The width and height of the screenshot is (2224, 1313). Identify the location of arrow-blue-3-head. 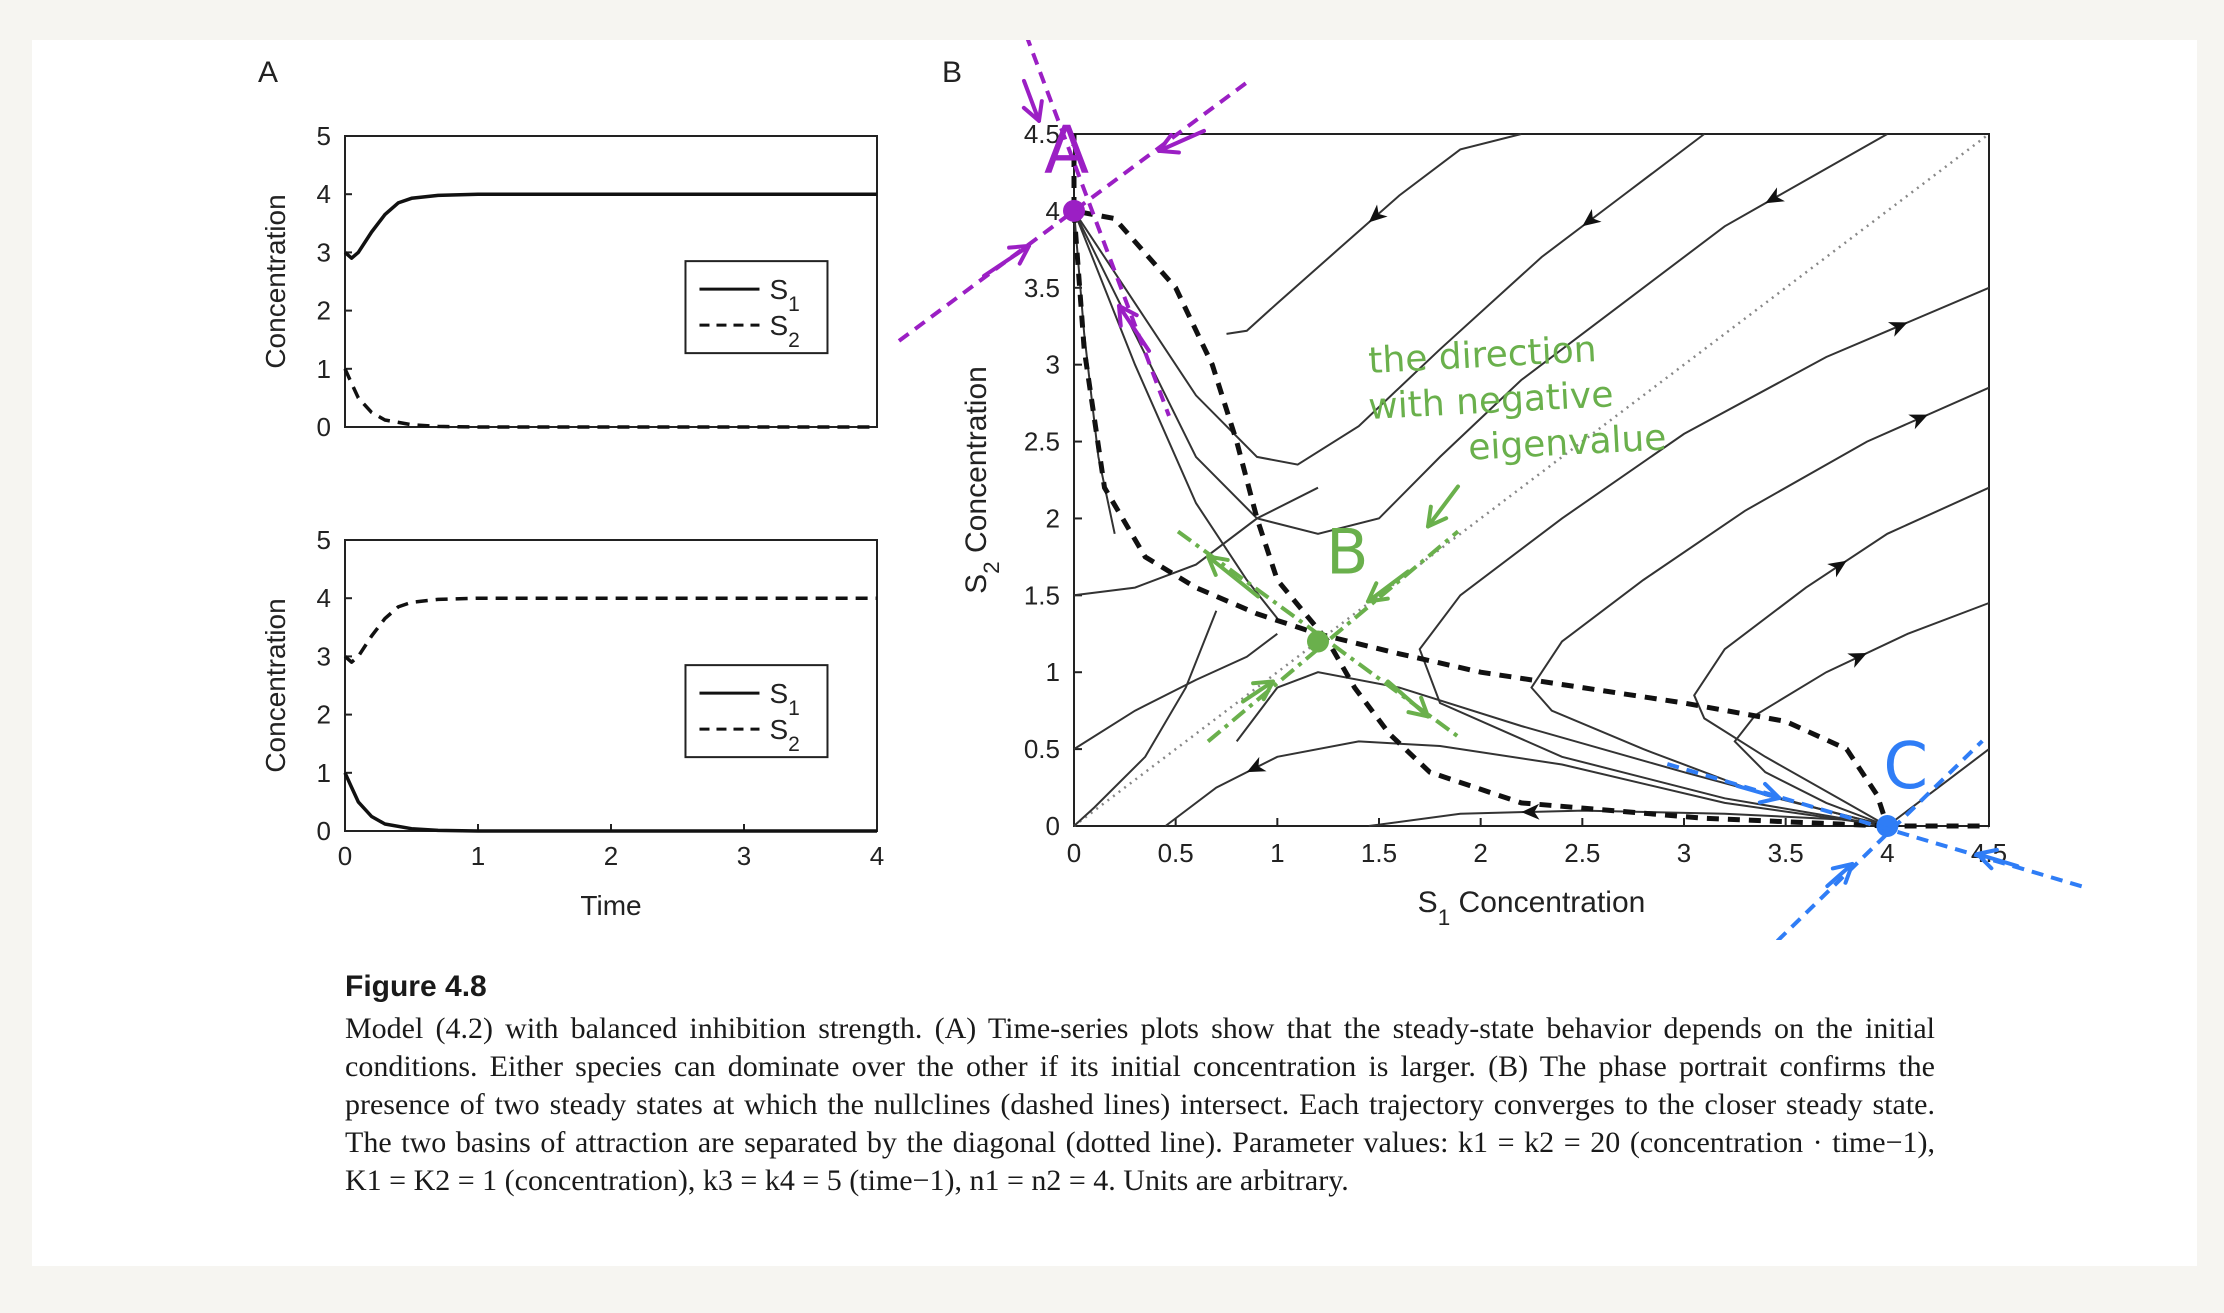
(1842, 873).